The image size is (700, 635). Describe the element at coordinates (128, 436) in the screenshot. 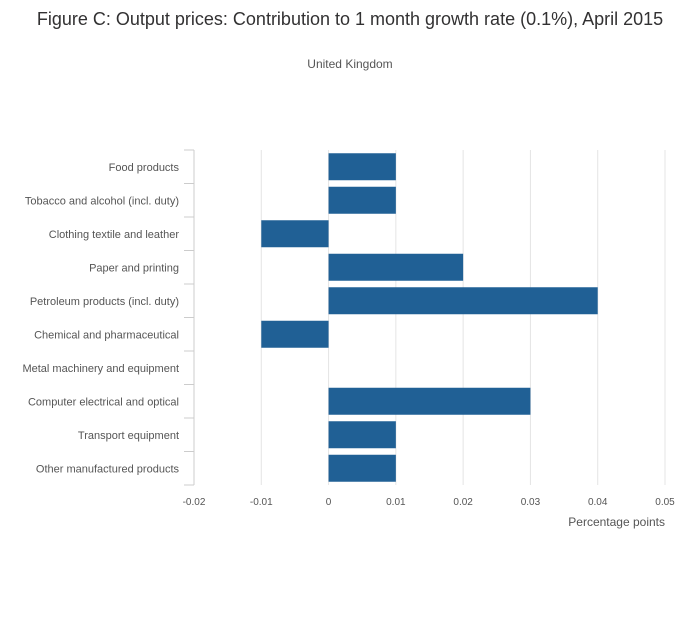

I see `category-label: Transport equipment` at that location.